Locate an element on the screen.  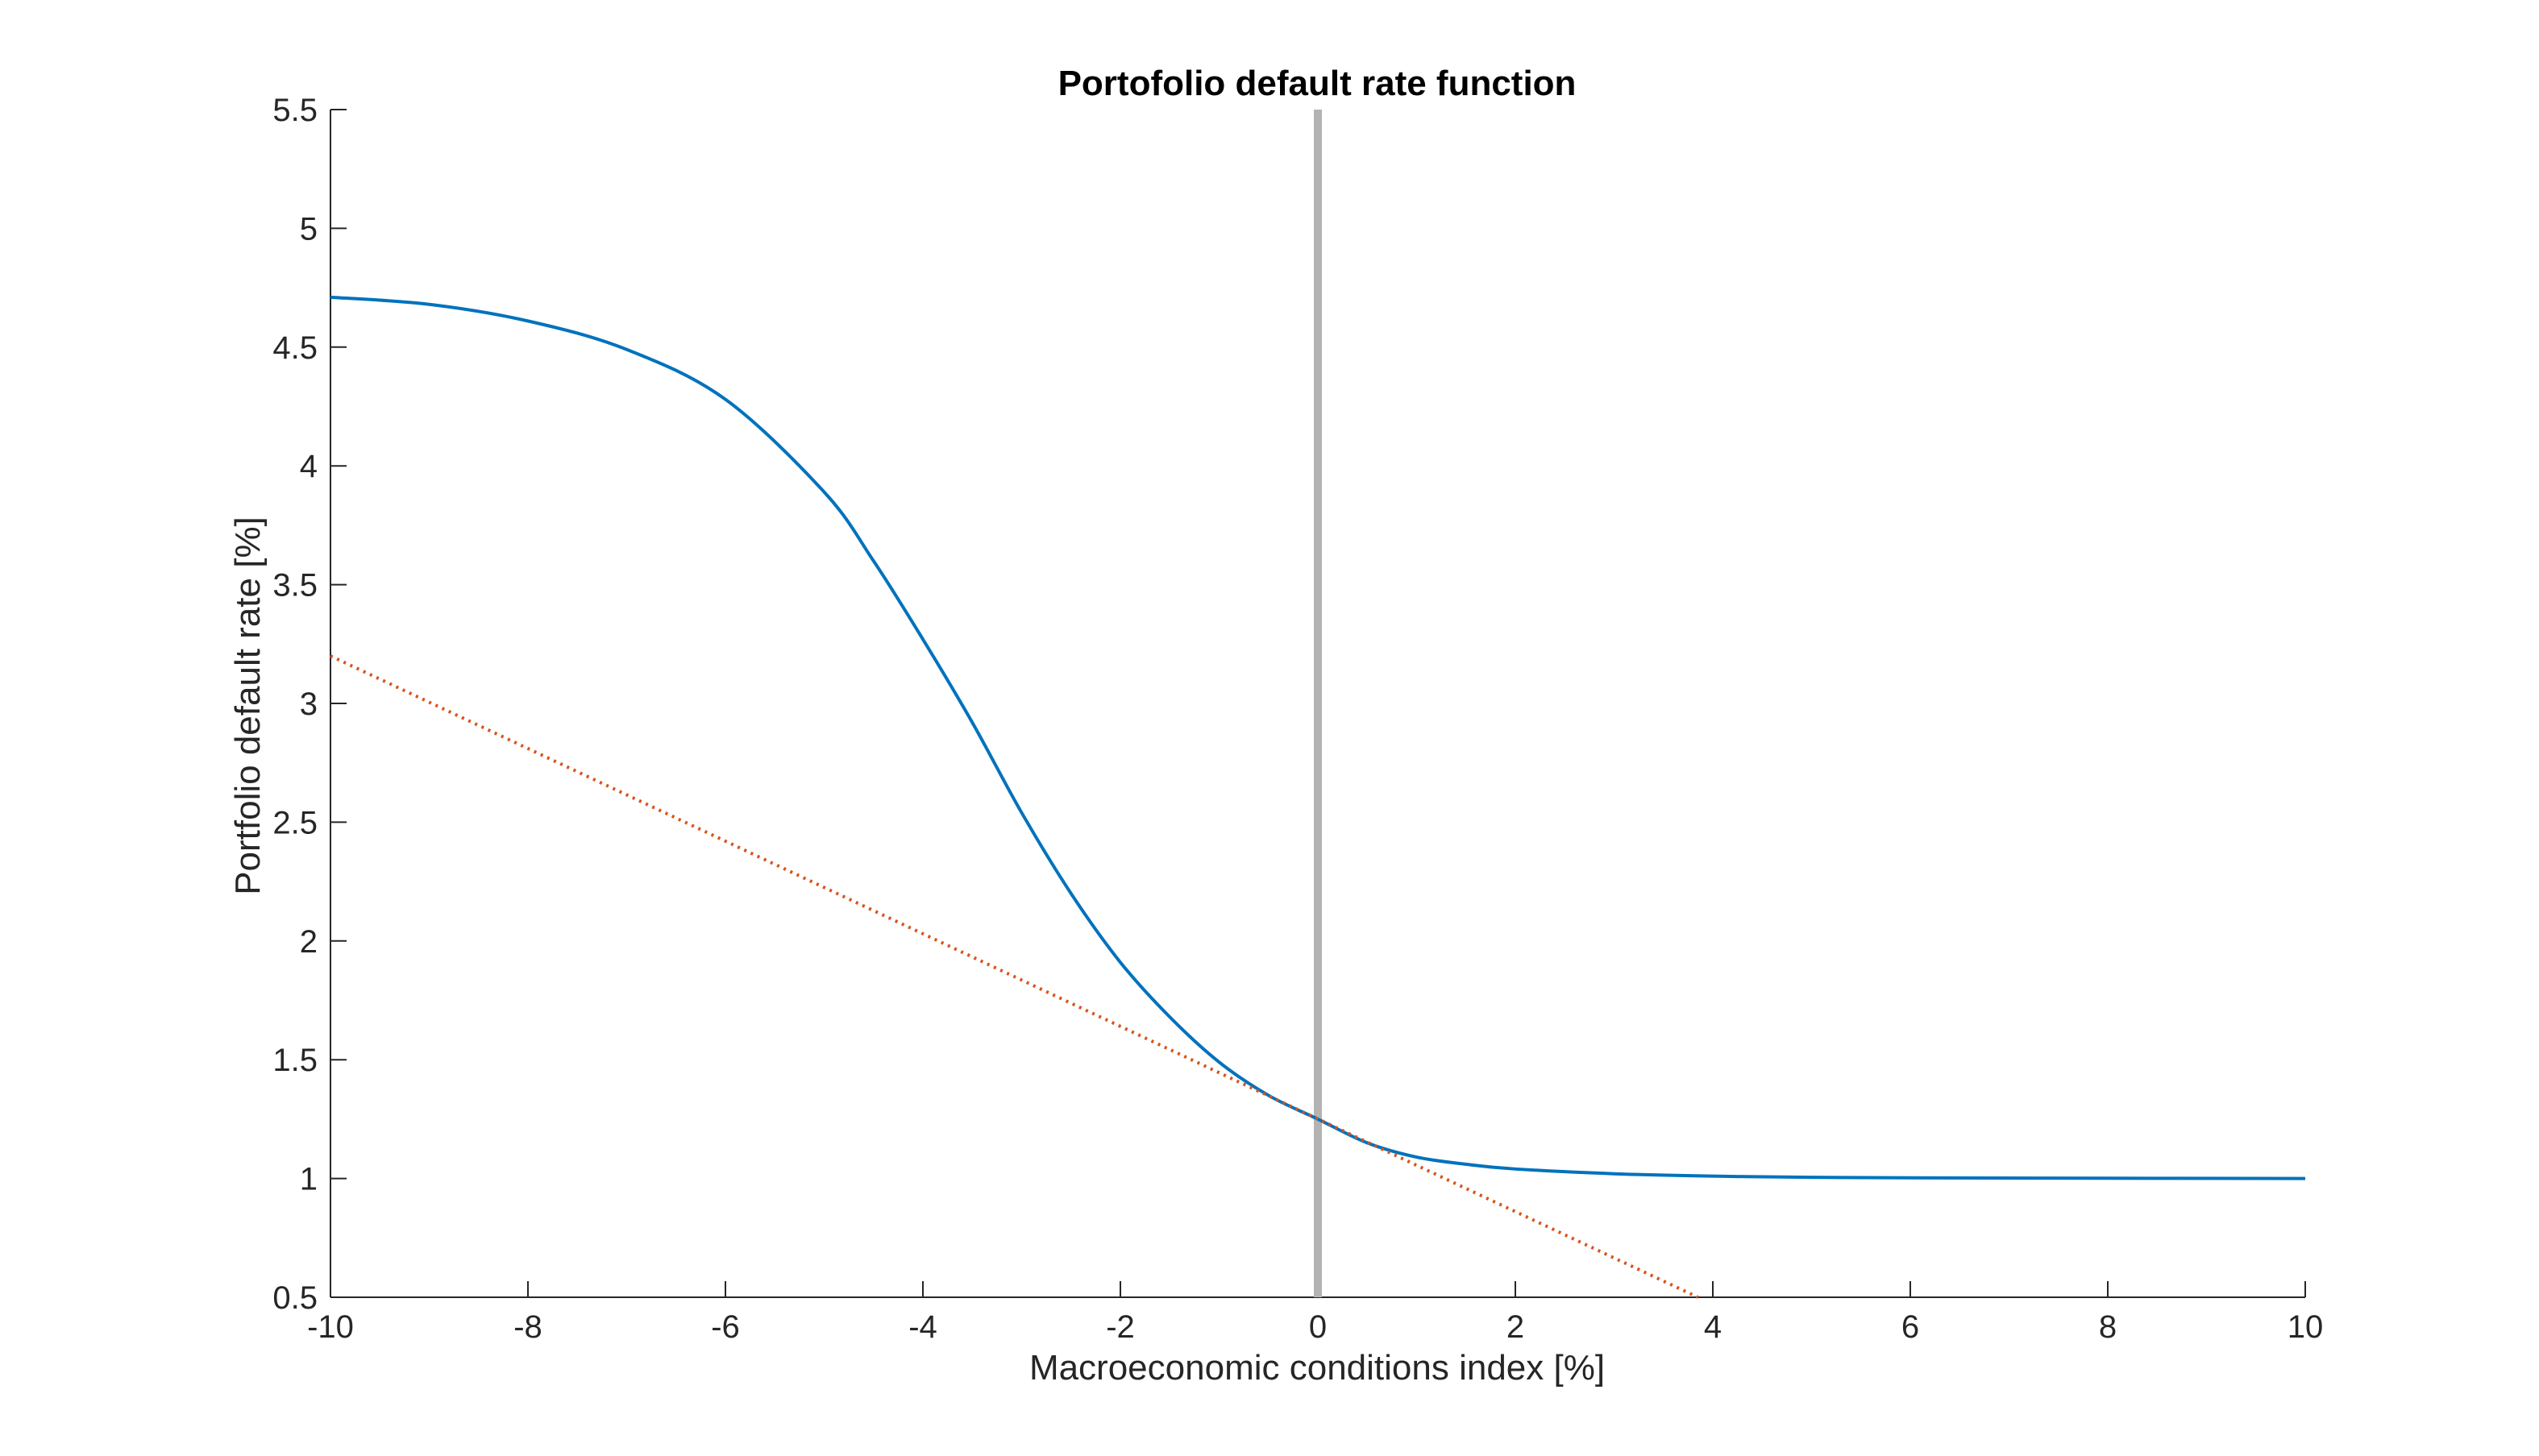
x-tick-label: 4 is located at coordinates (1713, 1327).